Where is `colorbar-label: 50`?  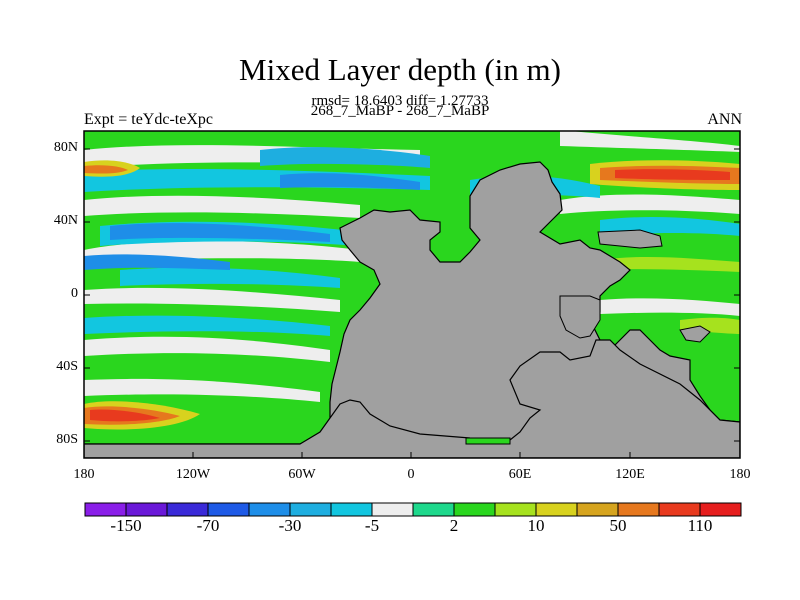 colorbar-label: 50 is located at coordinates (618, 525).